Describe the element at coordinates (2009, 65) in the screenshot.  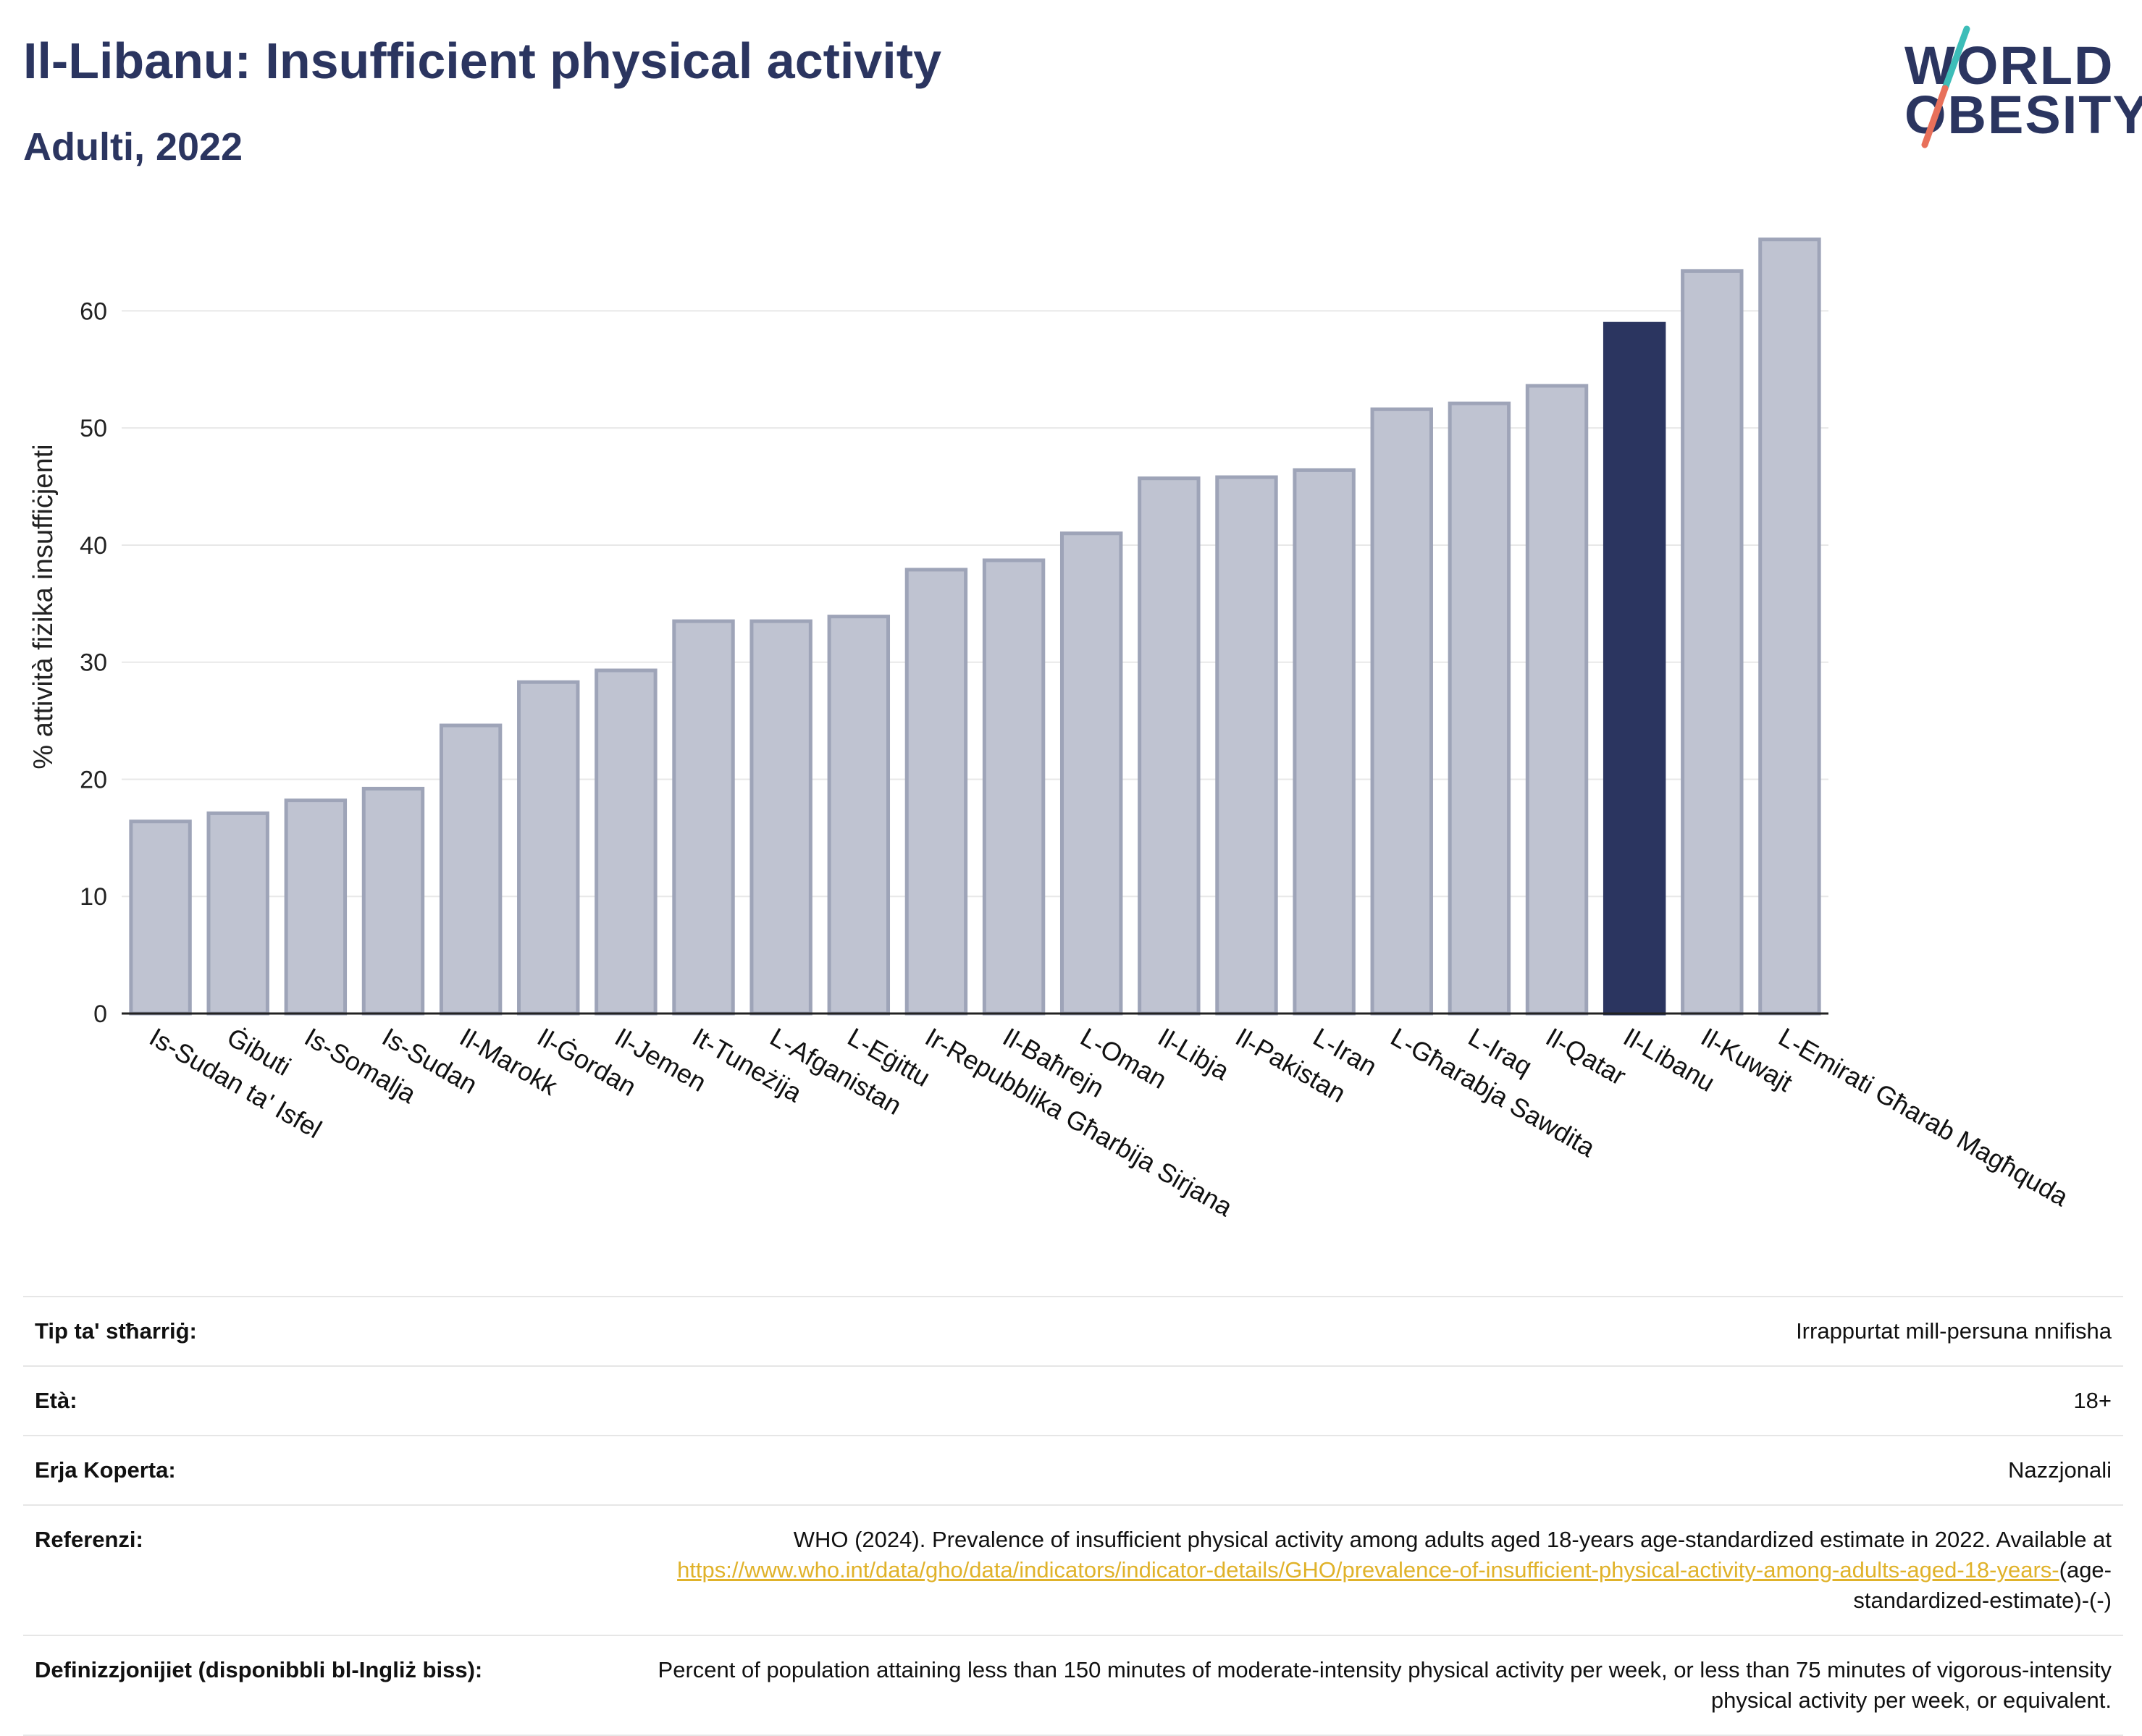
I see `logo-word-world: WORLD` at that location.